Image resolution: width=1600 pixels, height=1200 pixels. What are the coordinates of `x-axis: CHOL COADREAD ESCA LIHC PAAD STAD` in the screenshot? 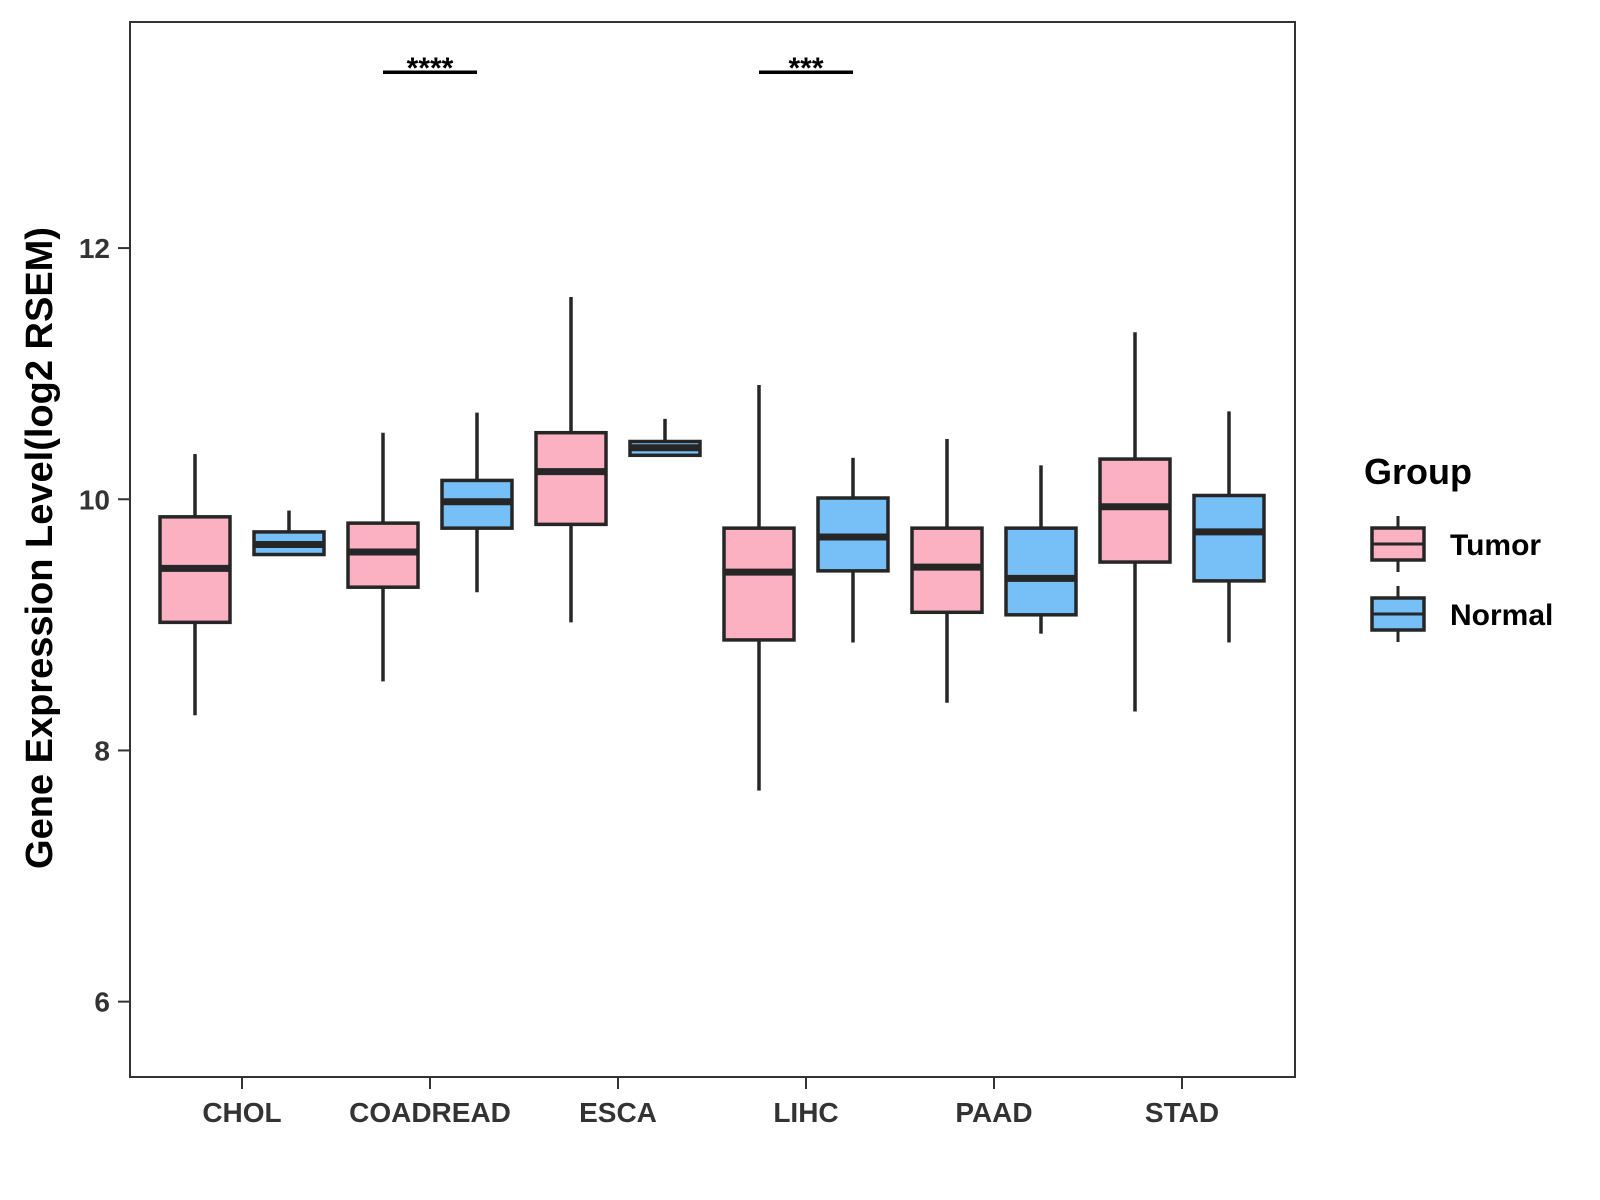 It's located at (710, 1102).